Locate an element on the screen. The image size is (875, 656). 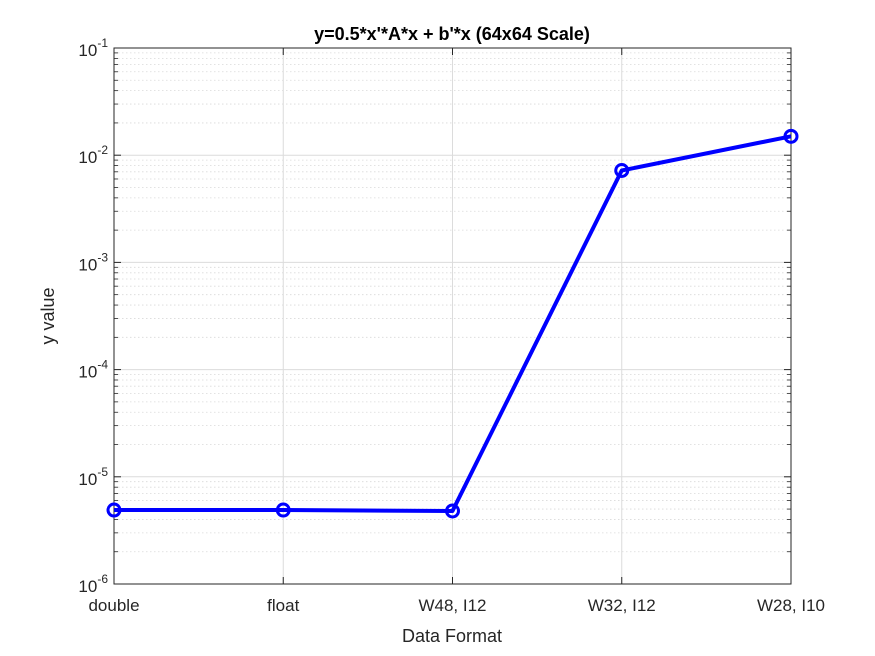
y-axis-label: y value is located at coordinates (48, 315).